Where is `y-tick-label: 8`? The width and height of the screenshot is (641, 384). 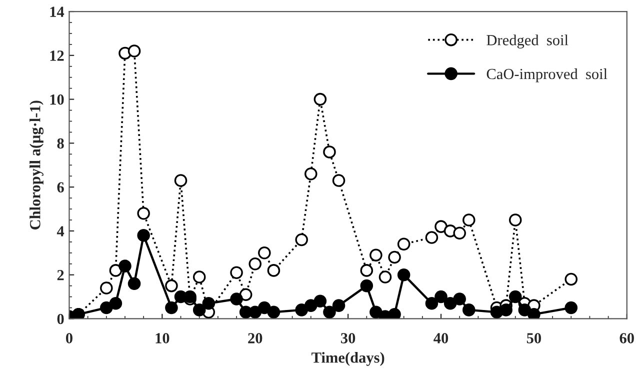 y-tick-label: 8 is located at coordinates (60, 143).